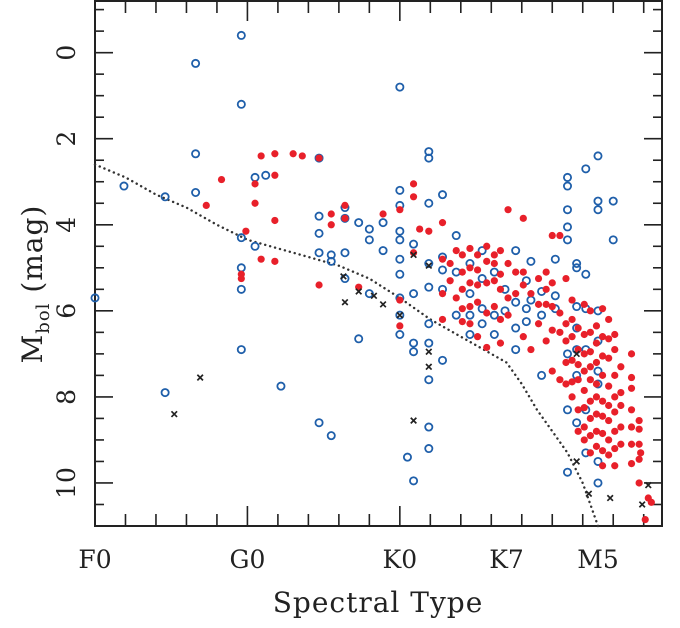 The height and width of the screenshot is (628, 680). I want to click on x-tick-label: G0, so click(247, 559).